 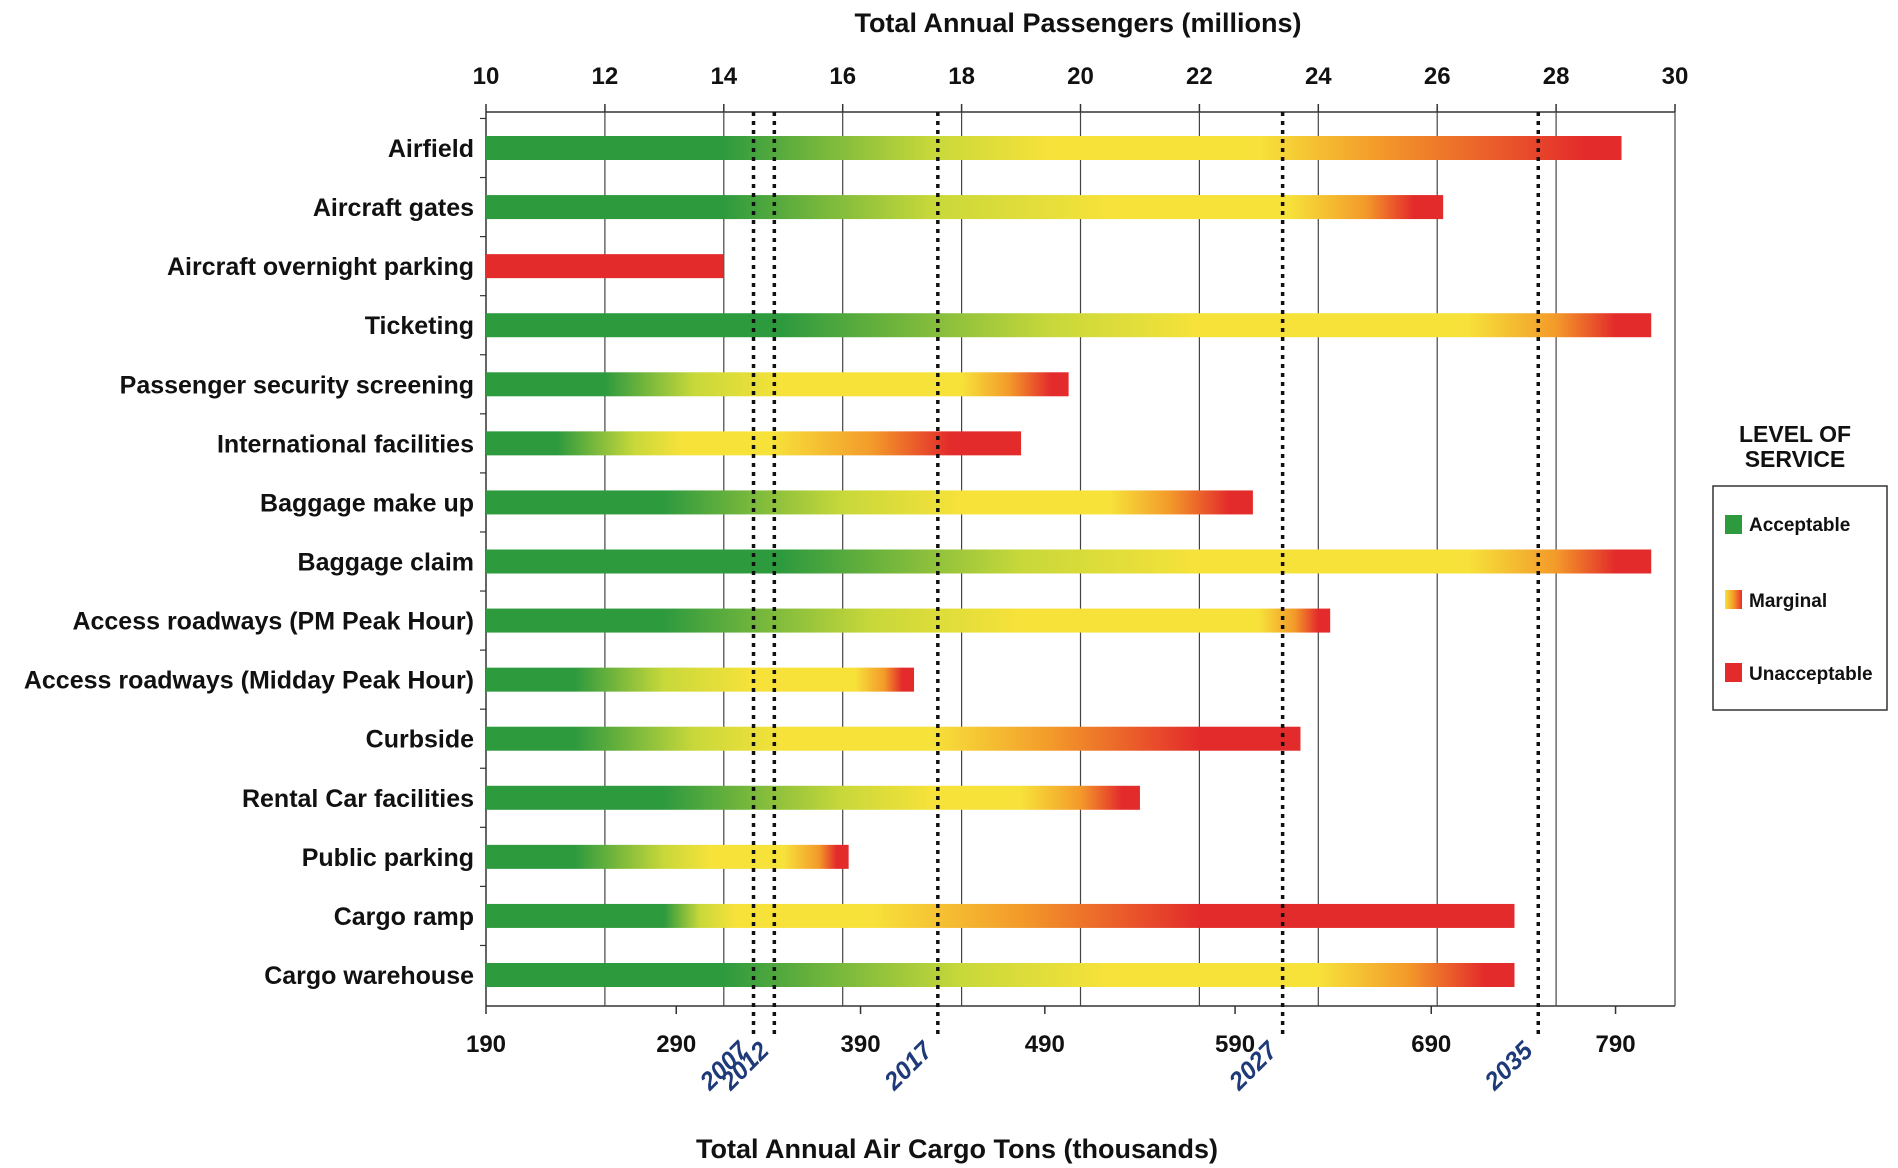 I want to click on bottom-tick-label-690: 690, so click(x=1431, y=1044).